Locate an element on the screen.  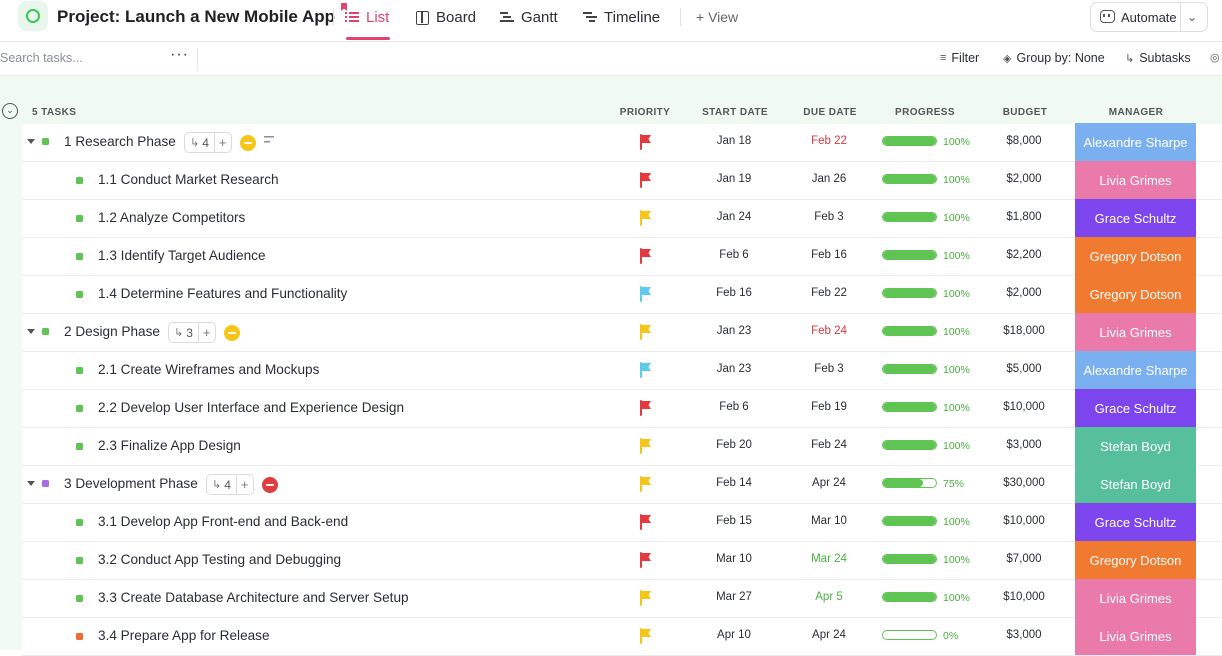
project-title: Project: Launch a New Mobile App is located at coordinates (196, 16).